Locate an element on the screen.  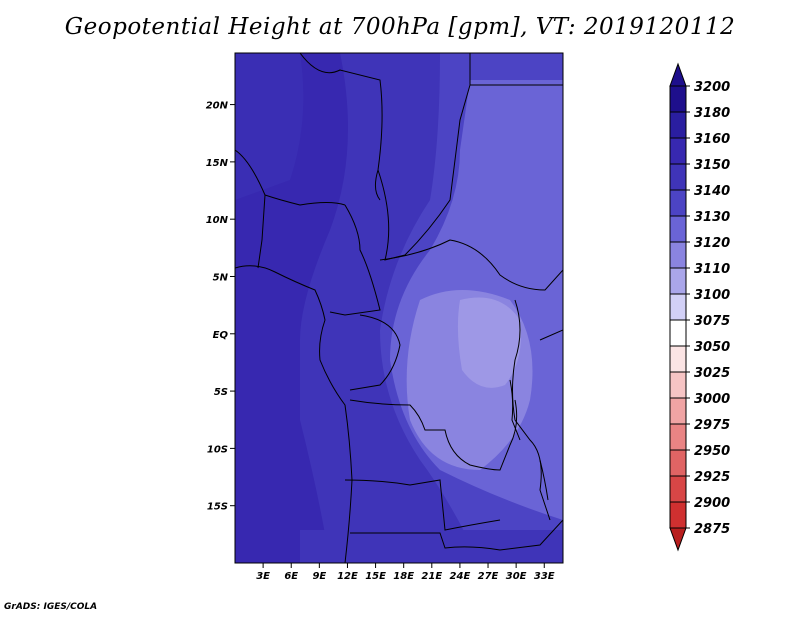
colorbar-label: 3120 is located at coordinates (712, 243).